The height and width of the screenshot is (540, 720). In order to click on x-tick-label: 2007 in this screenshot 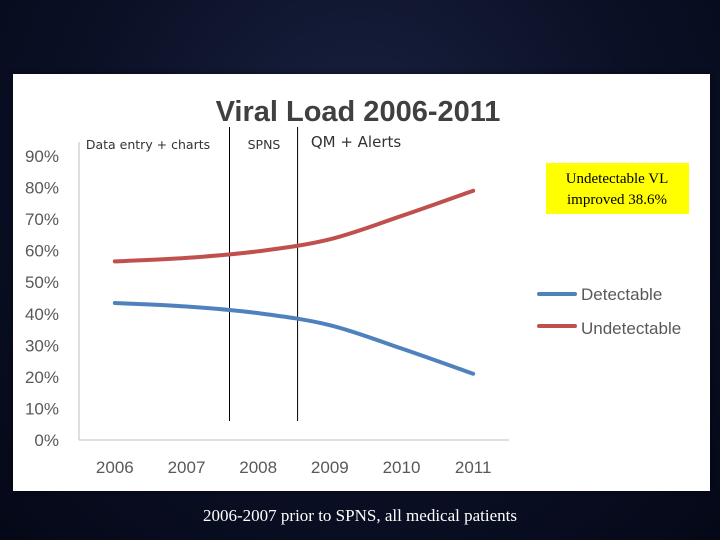, I will do `click(187, 467)`.